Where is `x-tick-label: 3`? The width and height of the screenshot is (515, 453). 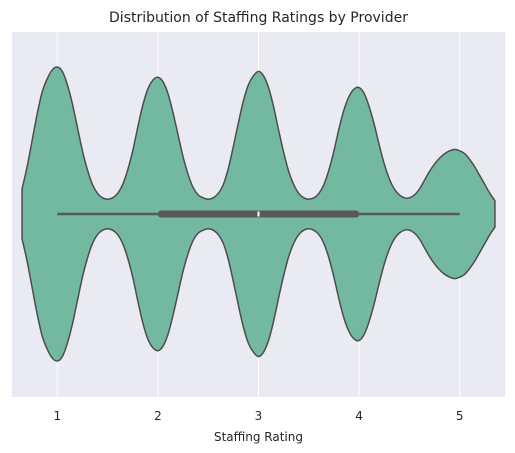 x-tick-label: 3 is located at coordinates (259, 416).